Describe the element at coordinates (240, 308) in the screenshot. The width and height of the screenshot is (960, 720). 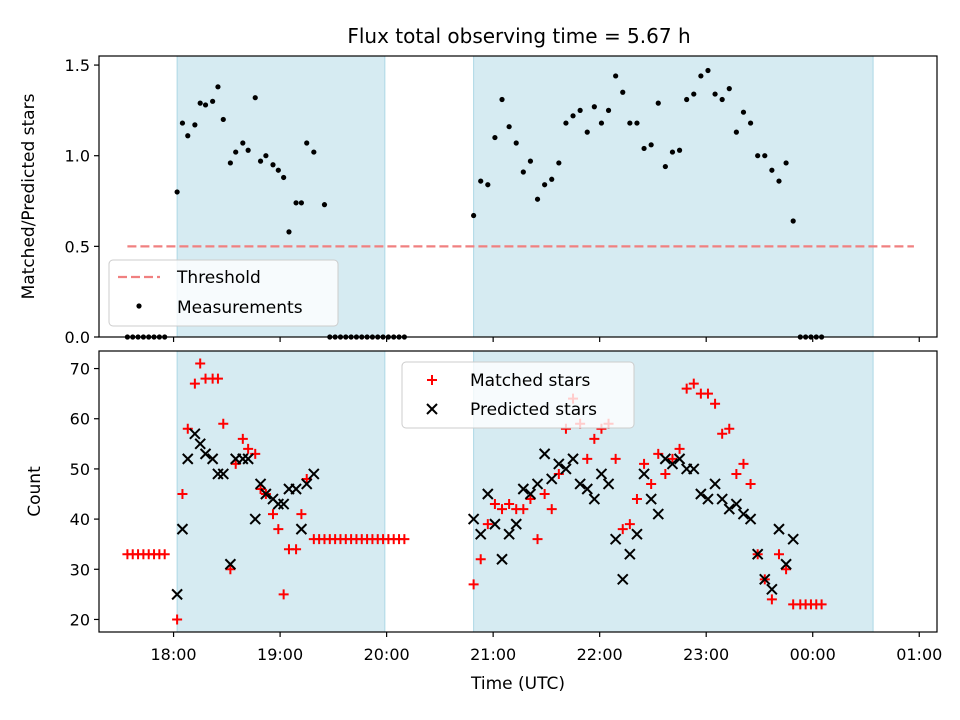
I see `legend-measurements-label: Measurements` at that location.